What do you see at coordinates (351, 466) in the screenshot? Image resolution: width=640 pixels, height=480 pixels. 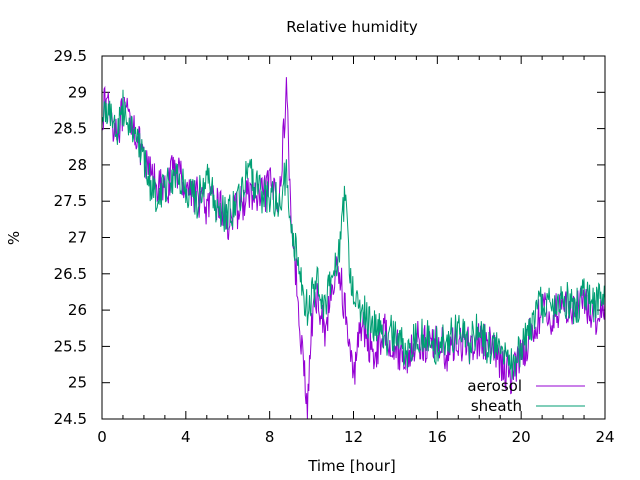 I see `x-axis-label: Time [hour]` at bounding box center [351, 466].